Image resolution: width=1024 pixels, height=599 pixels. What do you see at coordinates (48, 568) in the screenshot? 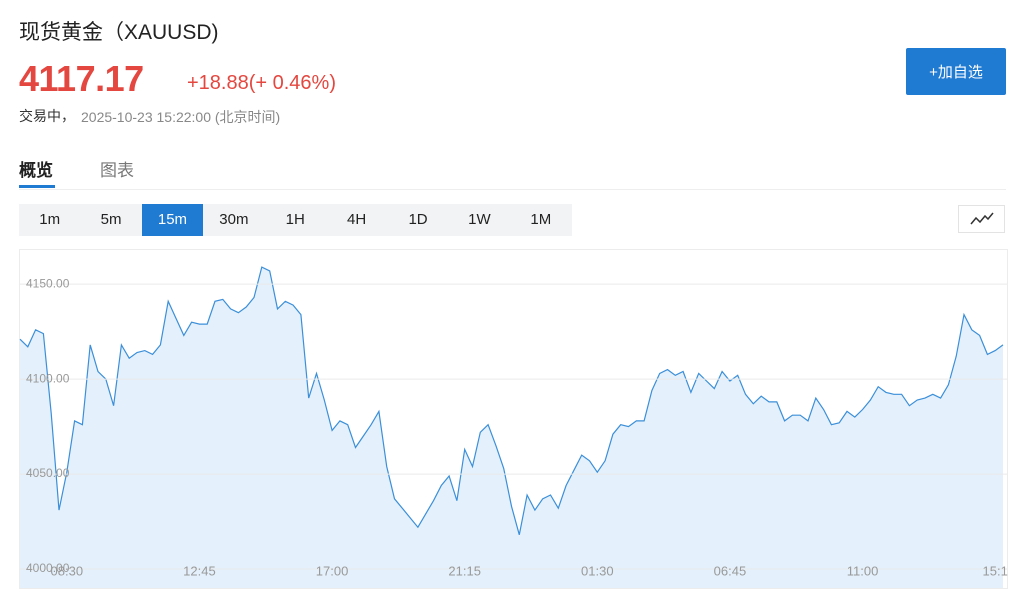
I see `y-tick-label: 4000.00` at bounding box center [48, 568].